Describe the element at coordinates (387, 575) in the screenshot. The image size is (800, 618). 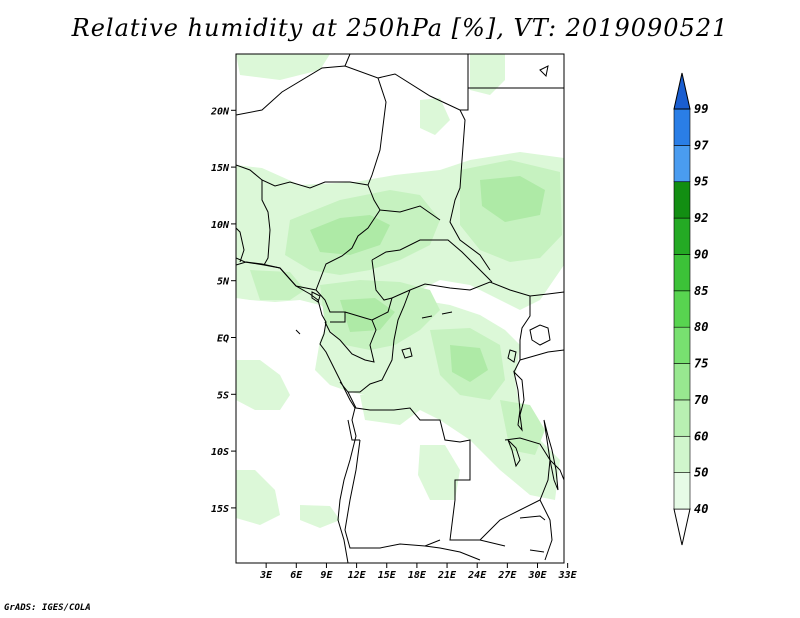
I see `lon-tick-label: 15E` at that location.